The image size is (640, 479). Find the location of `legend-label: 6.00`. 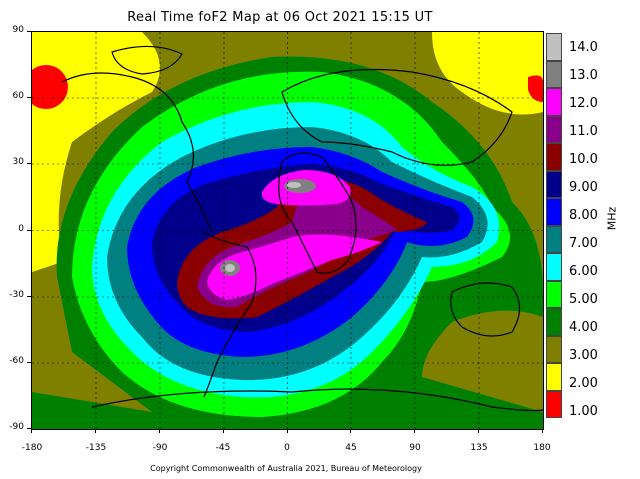

legend-label: 6.00 is located at coordinates (583, 271).